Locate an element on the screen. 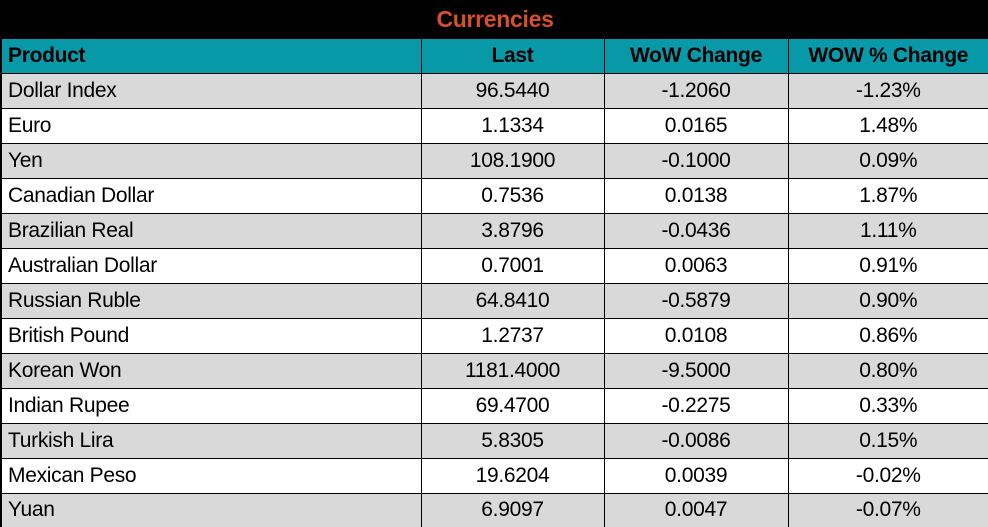 This screenshot has height=527, width=988. wow-change-cell: -0.0436 is located at coordinates (696, 230).